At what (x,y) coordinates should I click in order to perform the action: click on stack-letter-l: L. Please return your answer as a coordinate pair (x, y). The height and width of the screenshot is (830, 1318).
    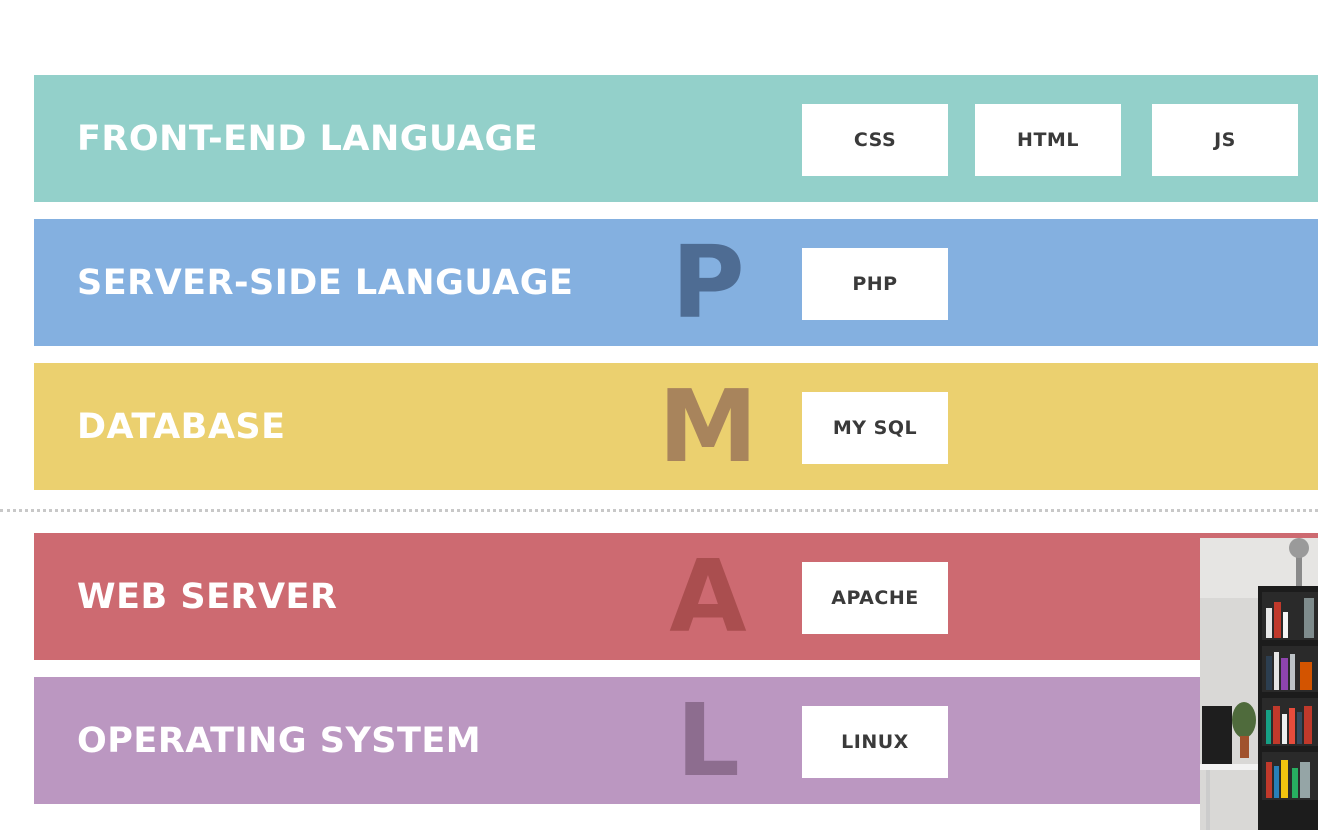
    Looking at the image, I should click on (708, 740).